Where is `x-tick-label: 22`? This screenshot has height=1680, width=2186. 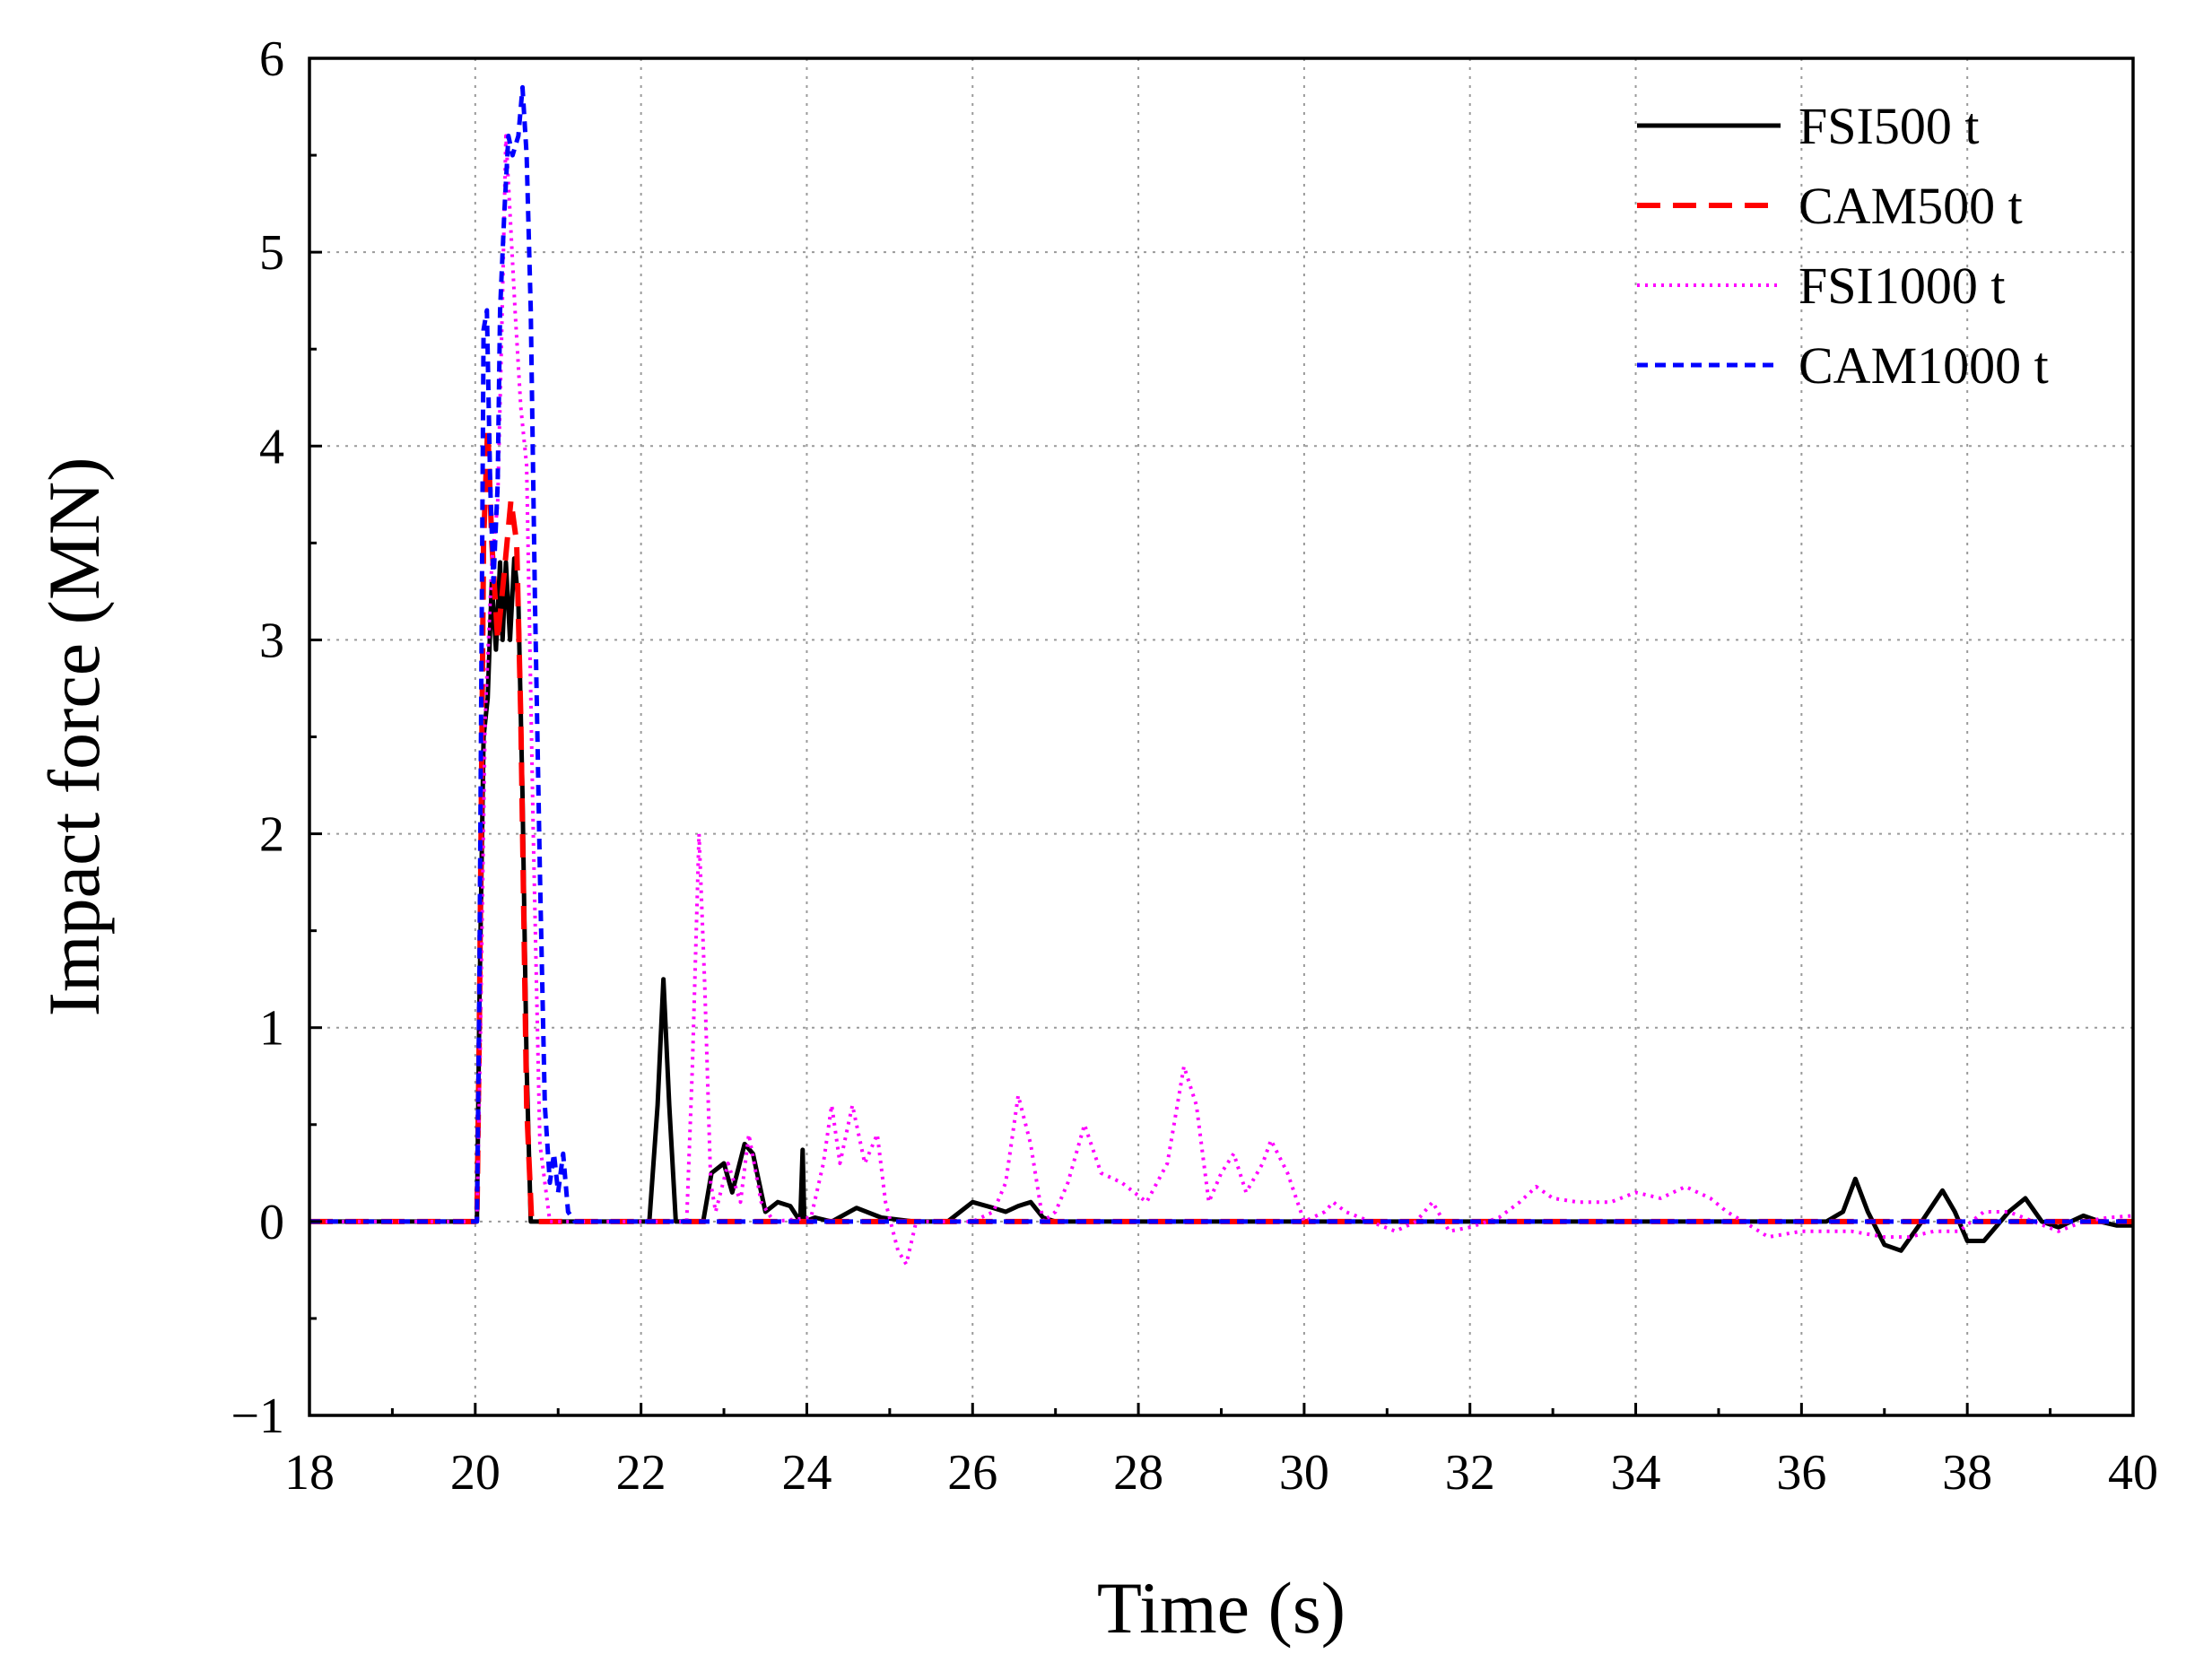 x-tick-label: 22 is located at coordinates (641, 1473).